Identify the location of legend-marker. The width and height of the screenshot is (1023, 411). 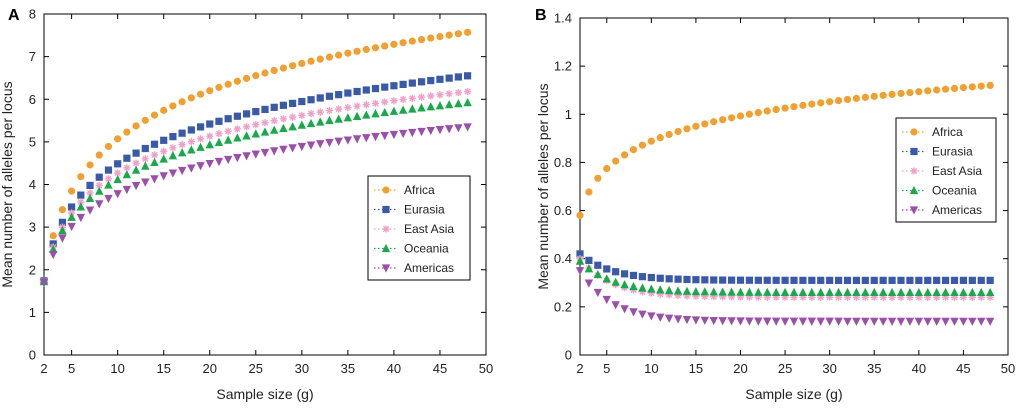
(914, 132).